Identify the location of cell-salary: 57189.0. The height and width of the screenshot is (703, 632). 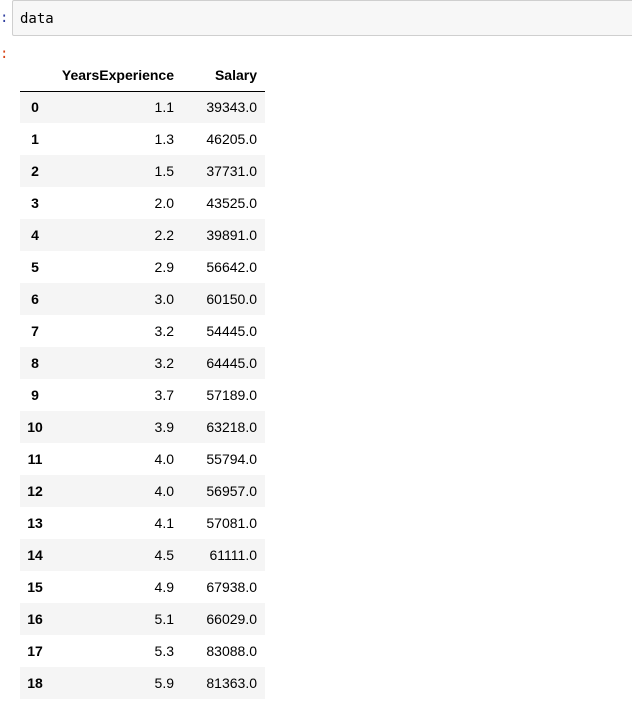
(231, 395).